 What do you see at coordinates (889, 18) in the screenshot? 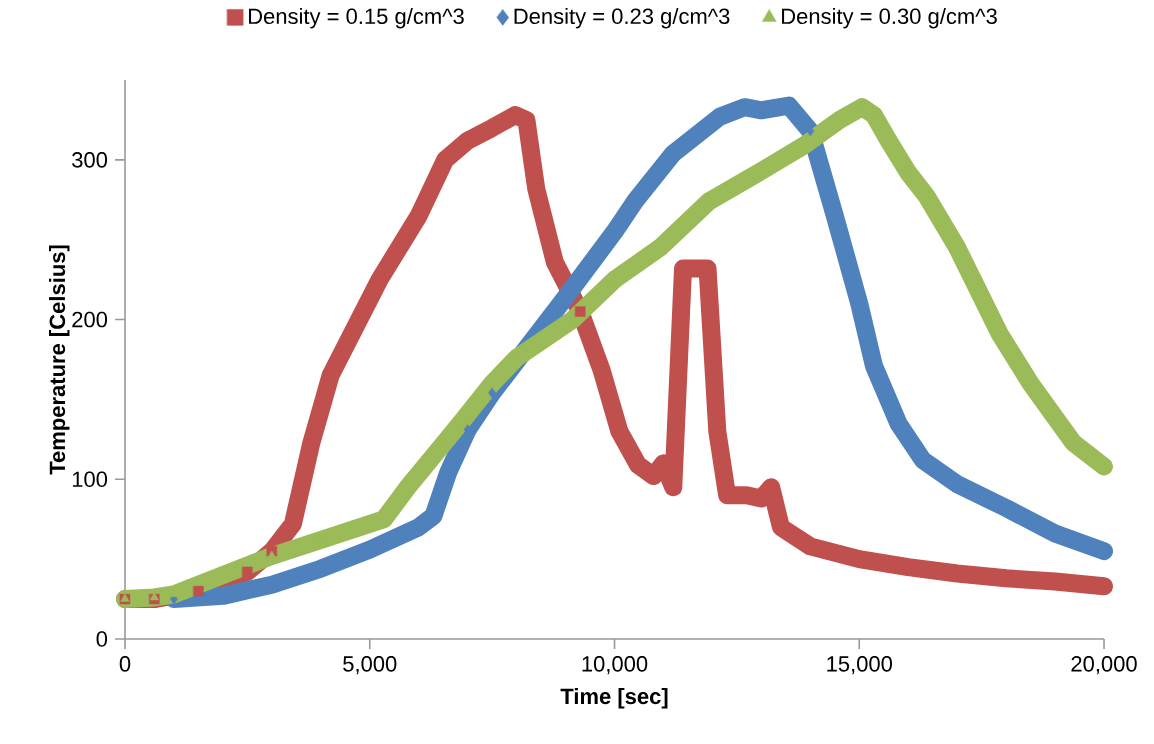
I see `legend-label: Density = 0.30 g/cm^3` at bounding box center [889, 18].